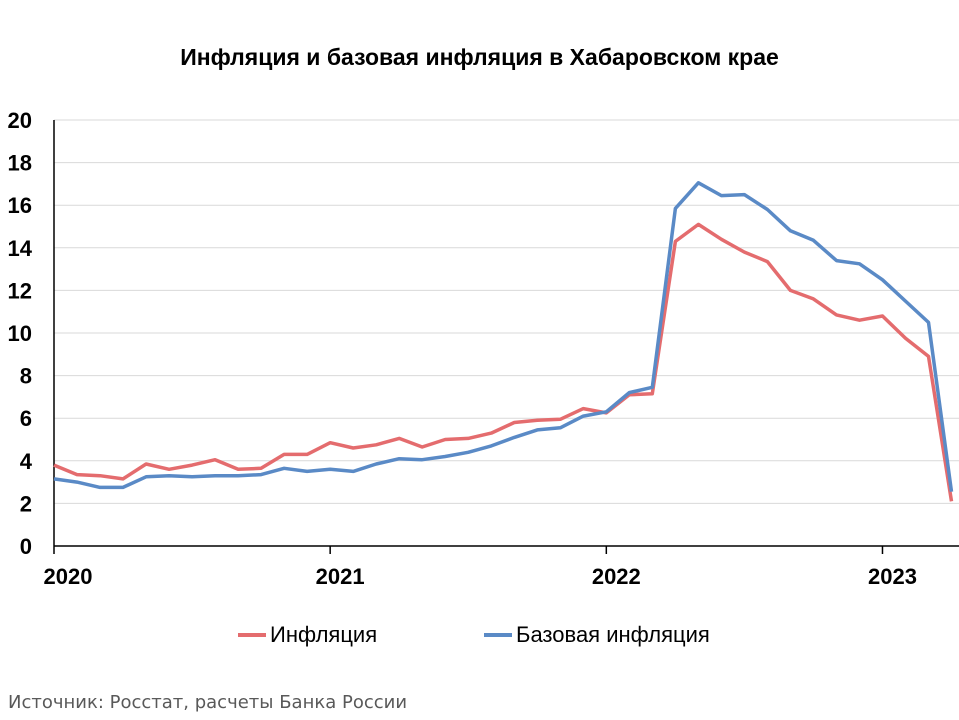 Image resolution: width=959 pixels, height=720 pixels. Describe the element at coordinates (26, 503) in the screenshot. I see `y-tick-label: 2` at that location.